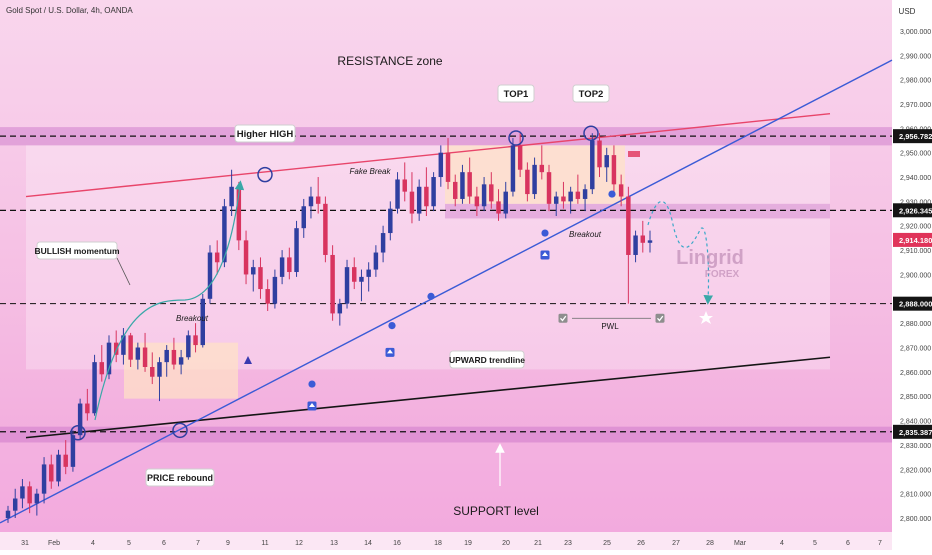  What do you see at coordinates (496, 511) in the screenshot?
I see `support-level-label: SUPPORT level` at bounding box center [496, 511].